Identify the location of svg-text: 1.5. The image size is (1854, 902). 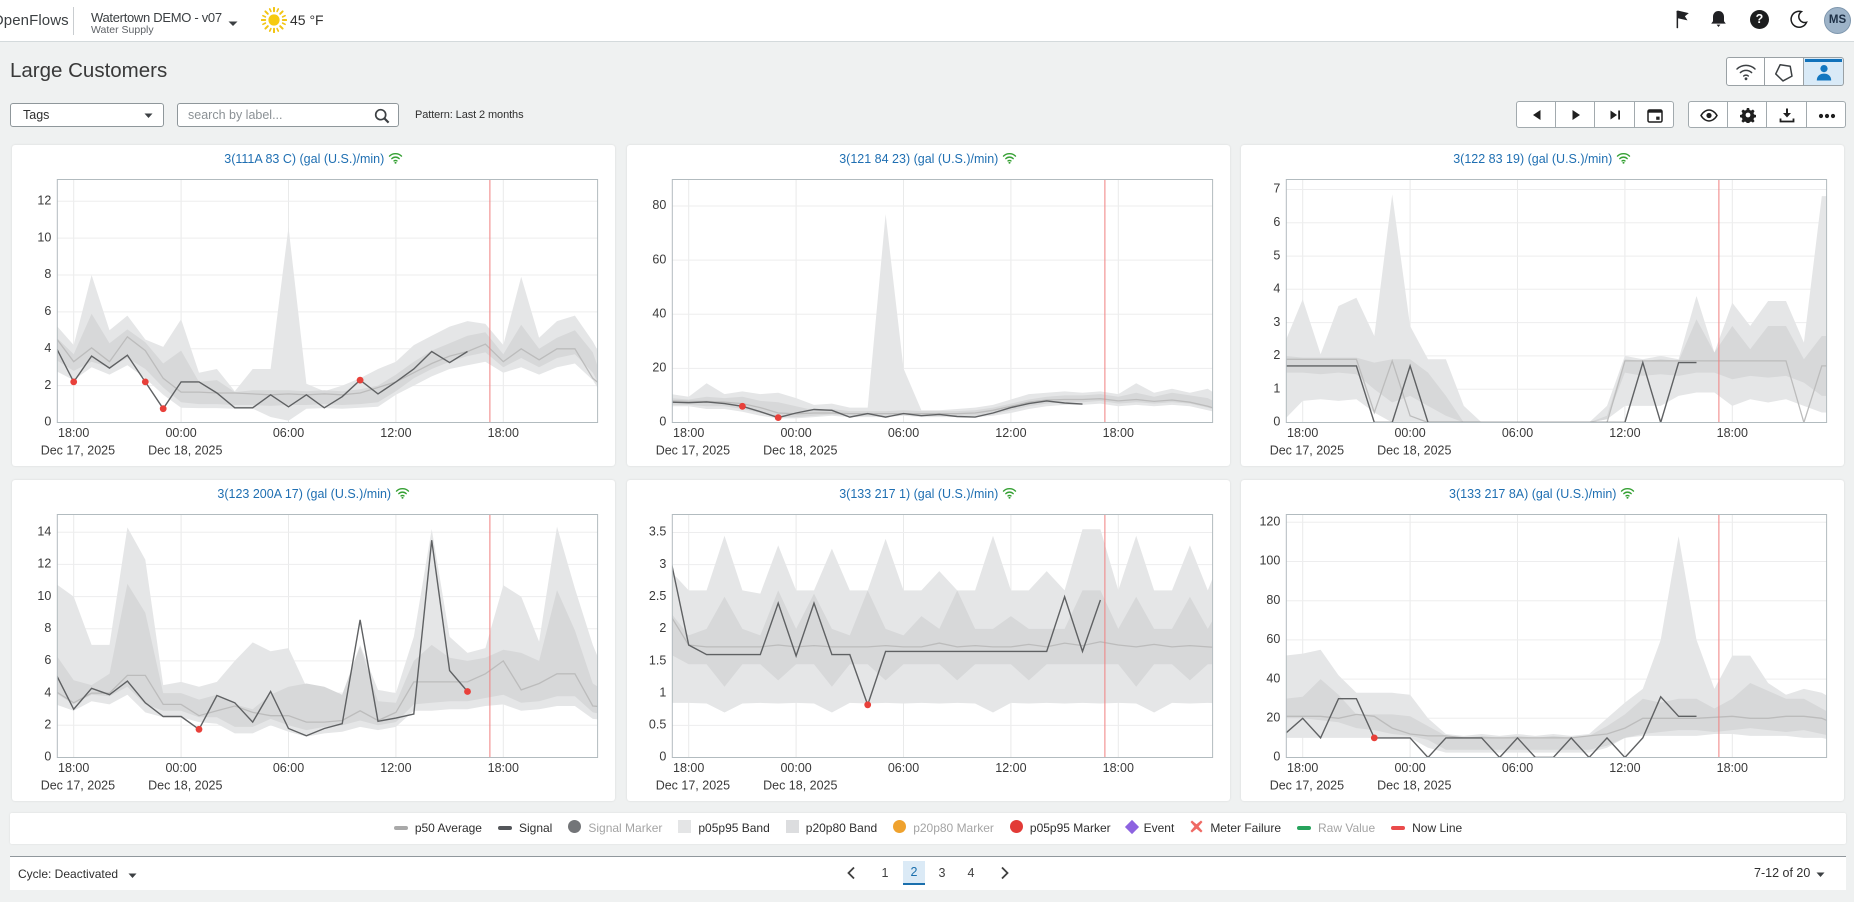
(656, 660).